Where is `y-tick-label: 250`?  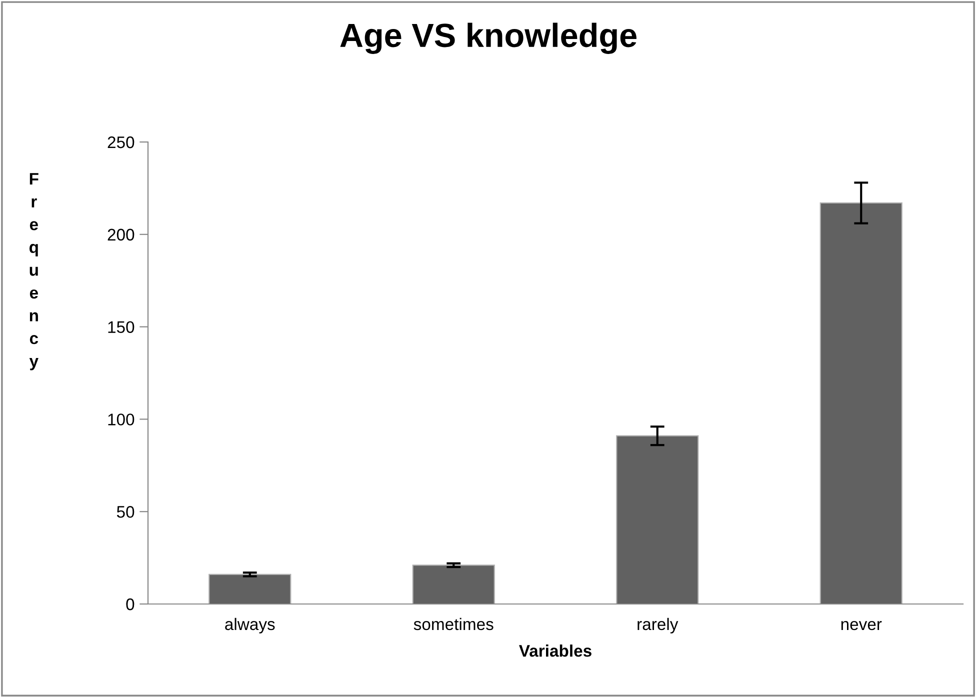
y-tick-label: 250 is located at coordinates (121, 142).